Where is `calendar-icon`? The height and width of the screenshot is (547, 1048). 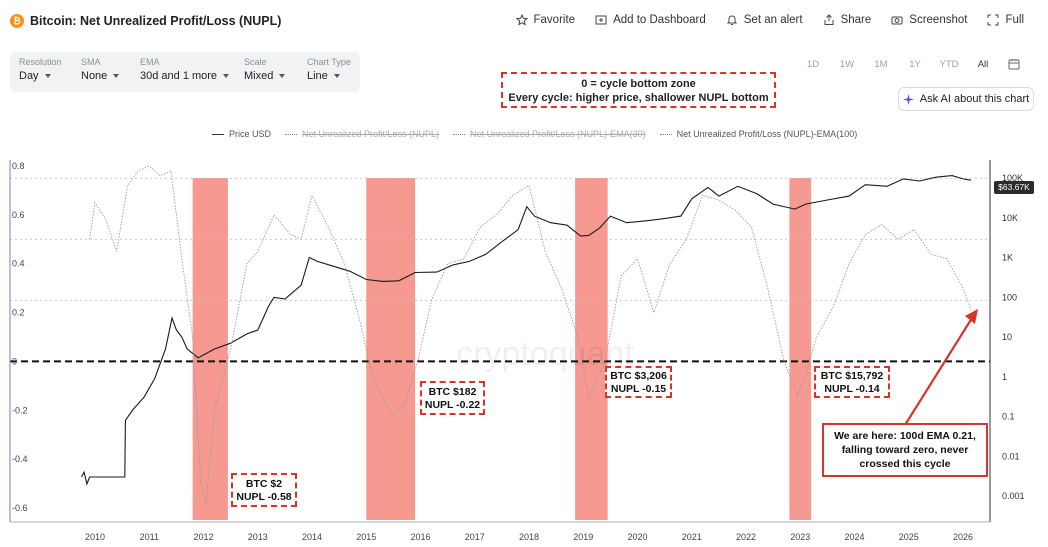
calendar-icon is located at coordinates (1014, 64).